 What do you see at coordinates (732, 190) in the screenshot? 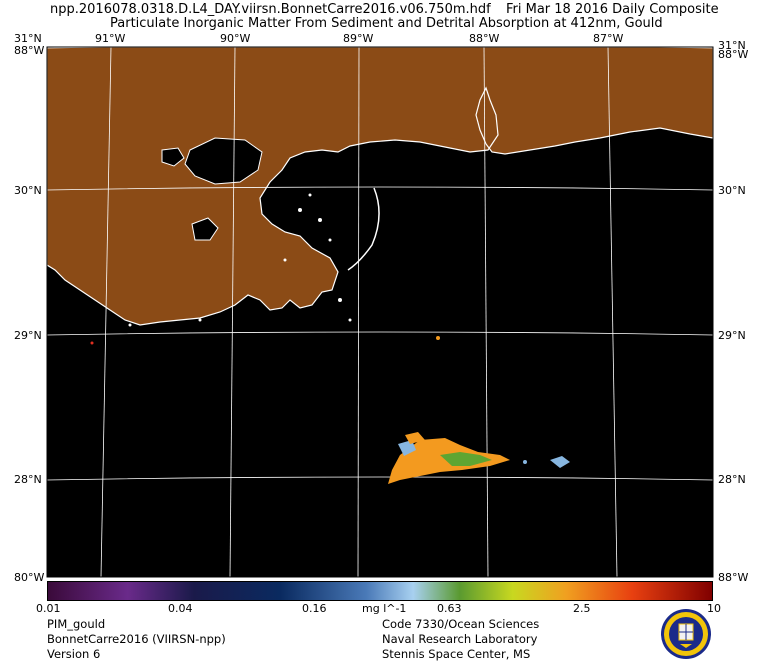
I see `lat-label-right: 30°N` at bounding box center [732, 190].